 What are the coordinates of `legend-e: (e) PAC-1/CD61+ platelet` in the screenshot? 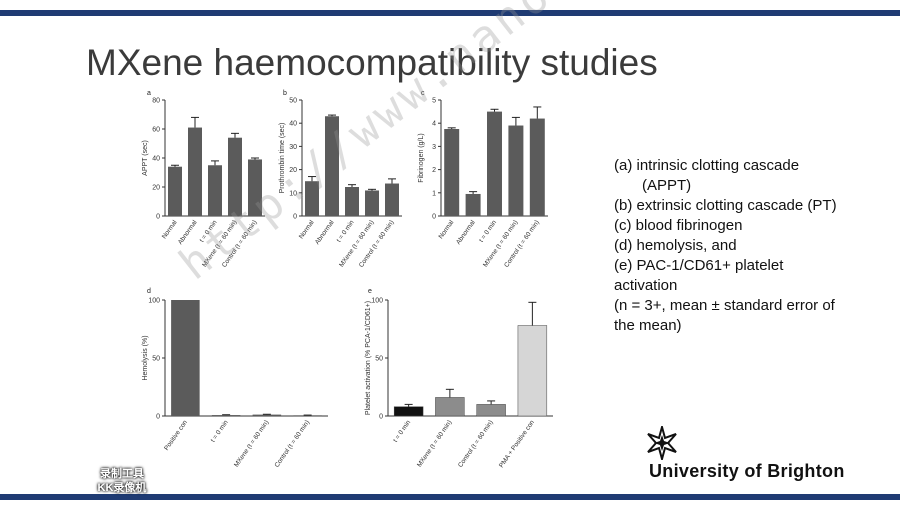 It's located at (699, 265).